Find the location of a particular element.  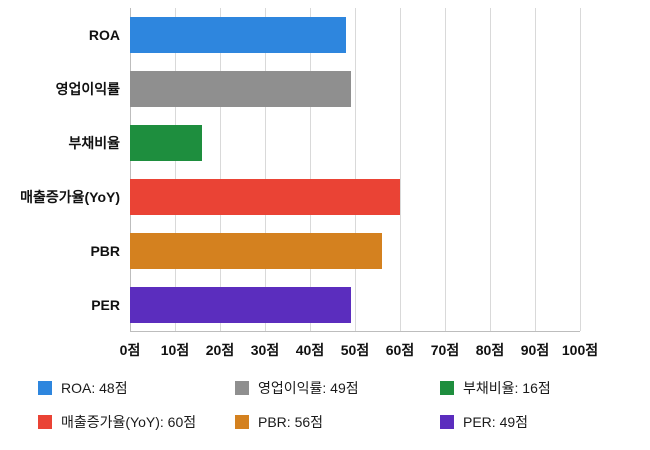

legend-item: ROA: 48점 is located at coordinates (136, 388).